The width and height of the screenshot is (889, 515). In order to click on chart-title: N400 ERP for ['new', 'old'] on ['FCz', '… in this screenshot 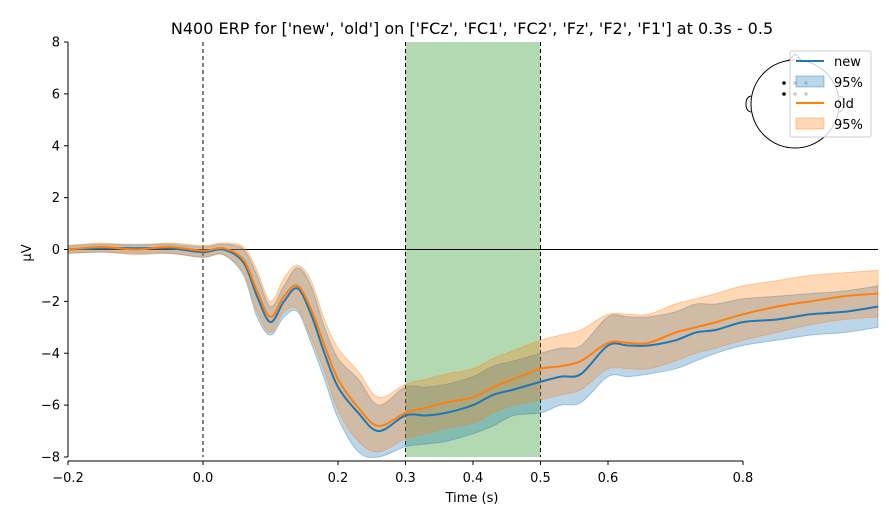, I will do `click(472, 28)`.